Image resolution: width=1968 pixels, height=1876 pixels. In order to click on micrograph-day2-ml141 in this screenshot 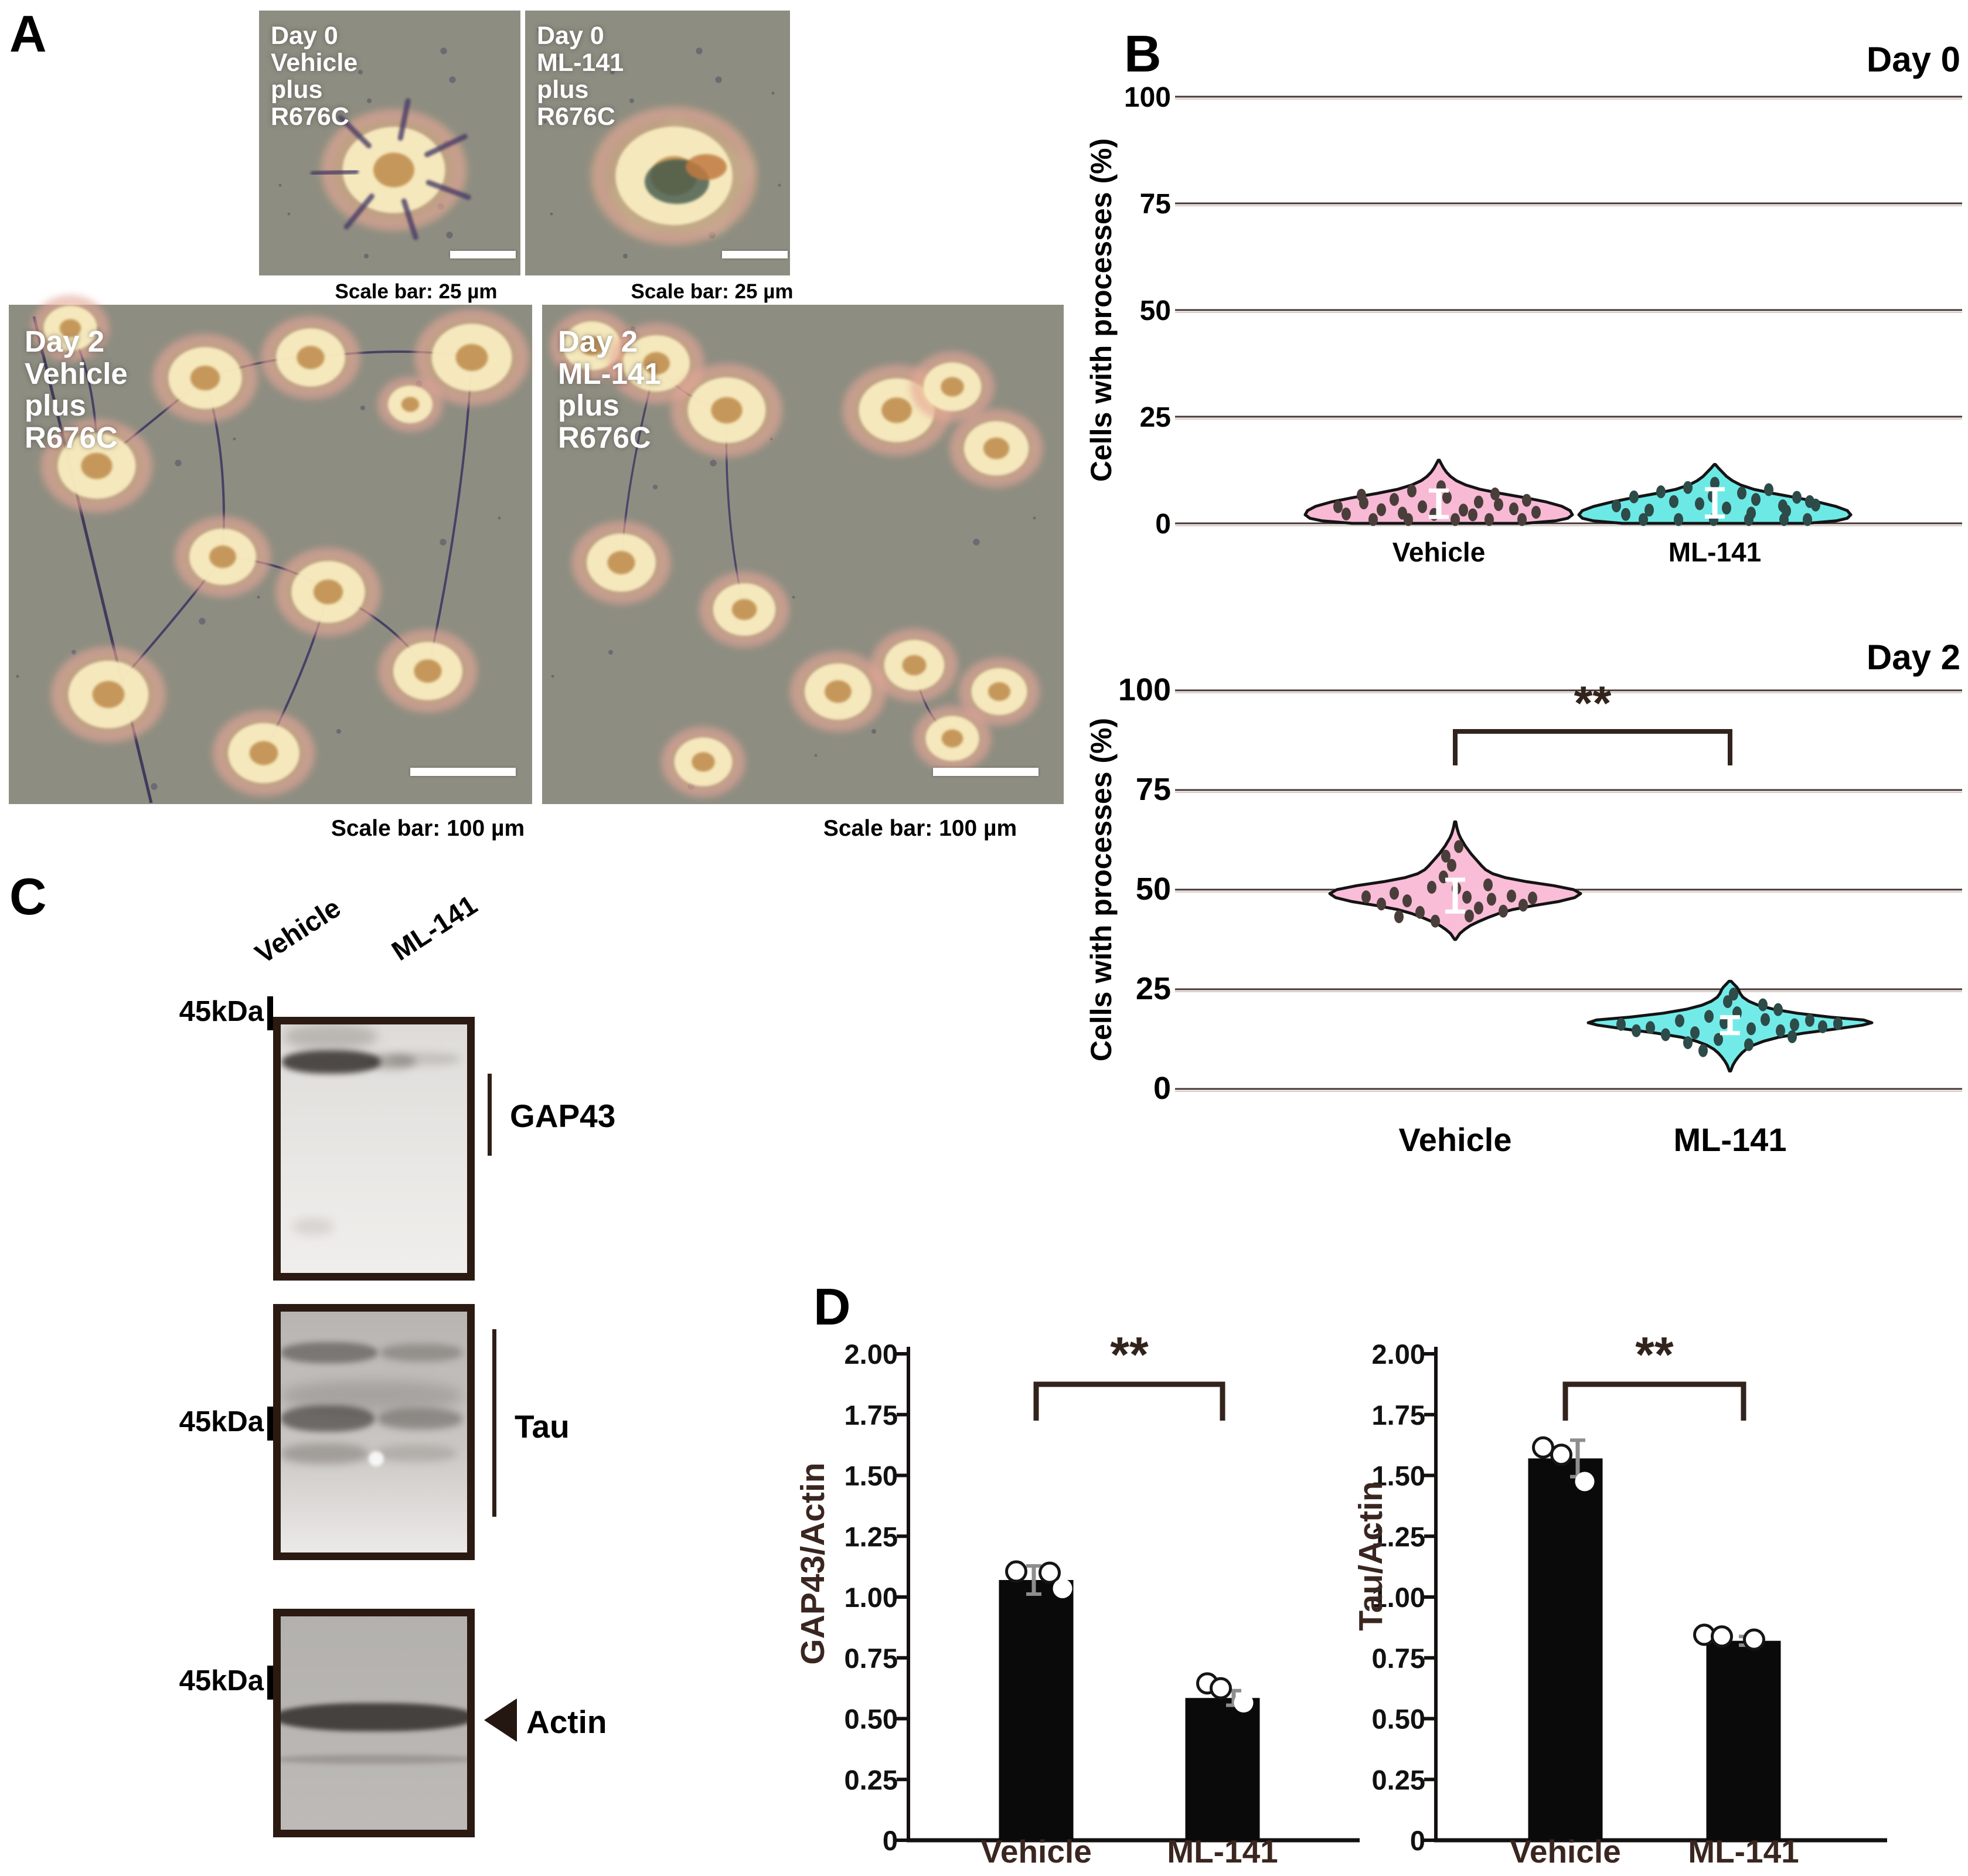, I will do `click(803, 554)`.